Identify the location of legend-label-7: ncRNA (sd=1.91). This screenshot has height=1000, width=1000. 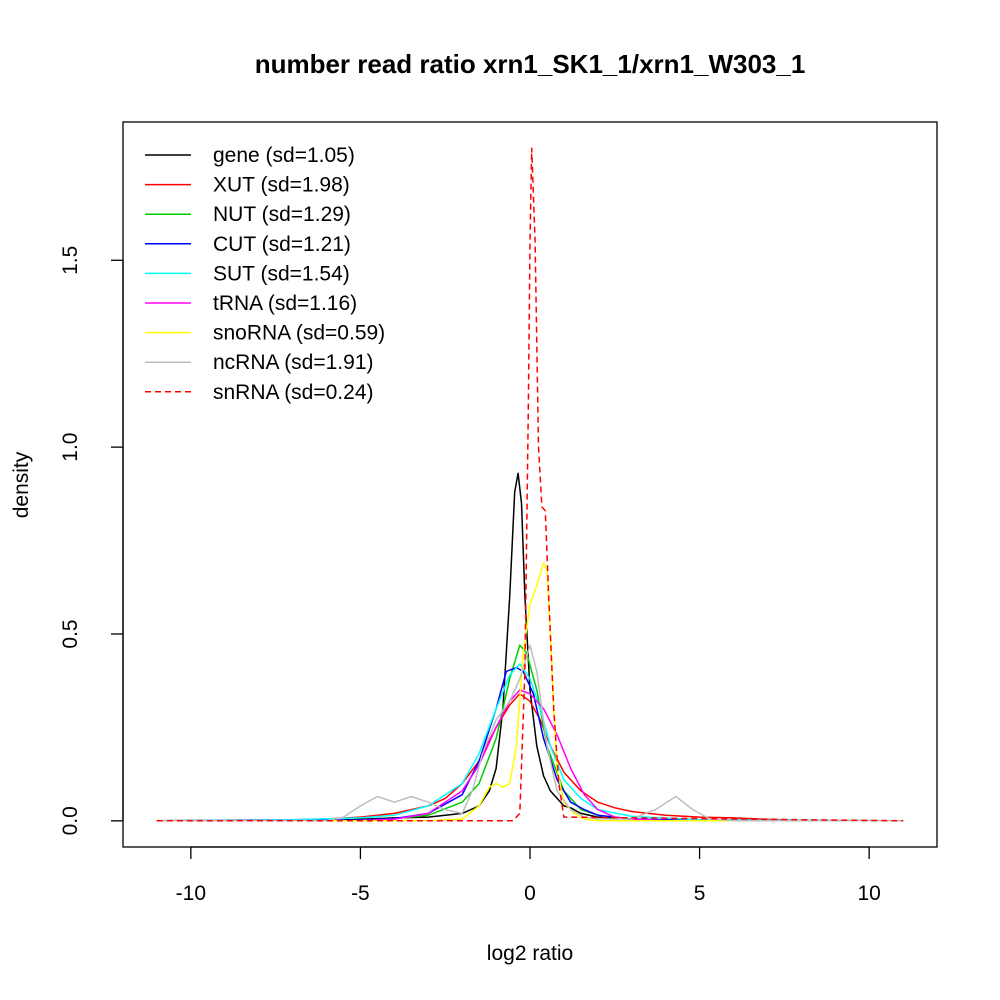
(293, 362).